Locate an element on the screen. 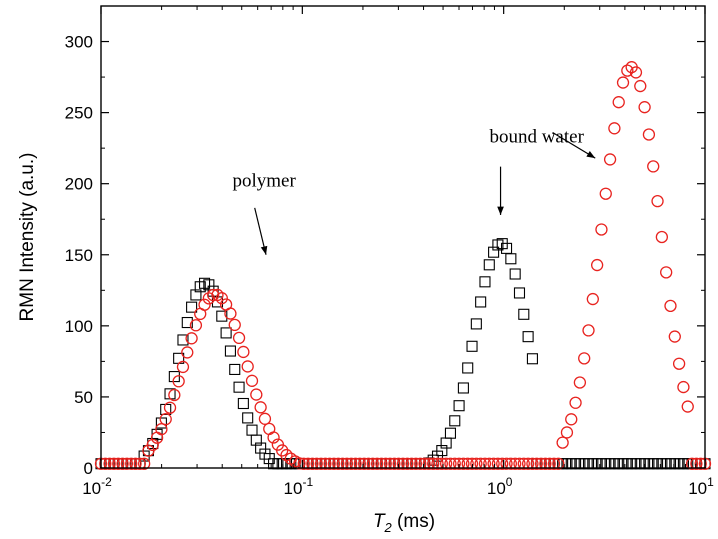 The height and width of the screenshot is (539, 718). y-axis-title: RMN Intensity (a.u.) is located at coordinates (27, 237).